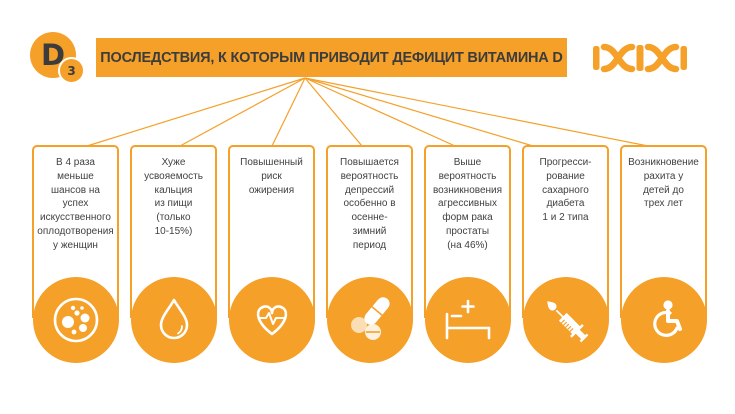 This screenshot has width=735, height=414. What do you see at coordinates (271, 176) in the screenshot?
I see `card-text: Повышенный риск ожирения` at bounding box center [271, 176].